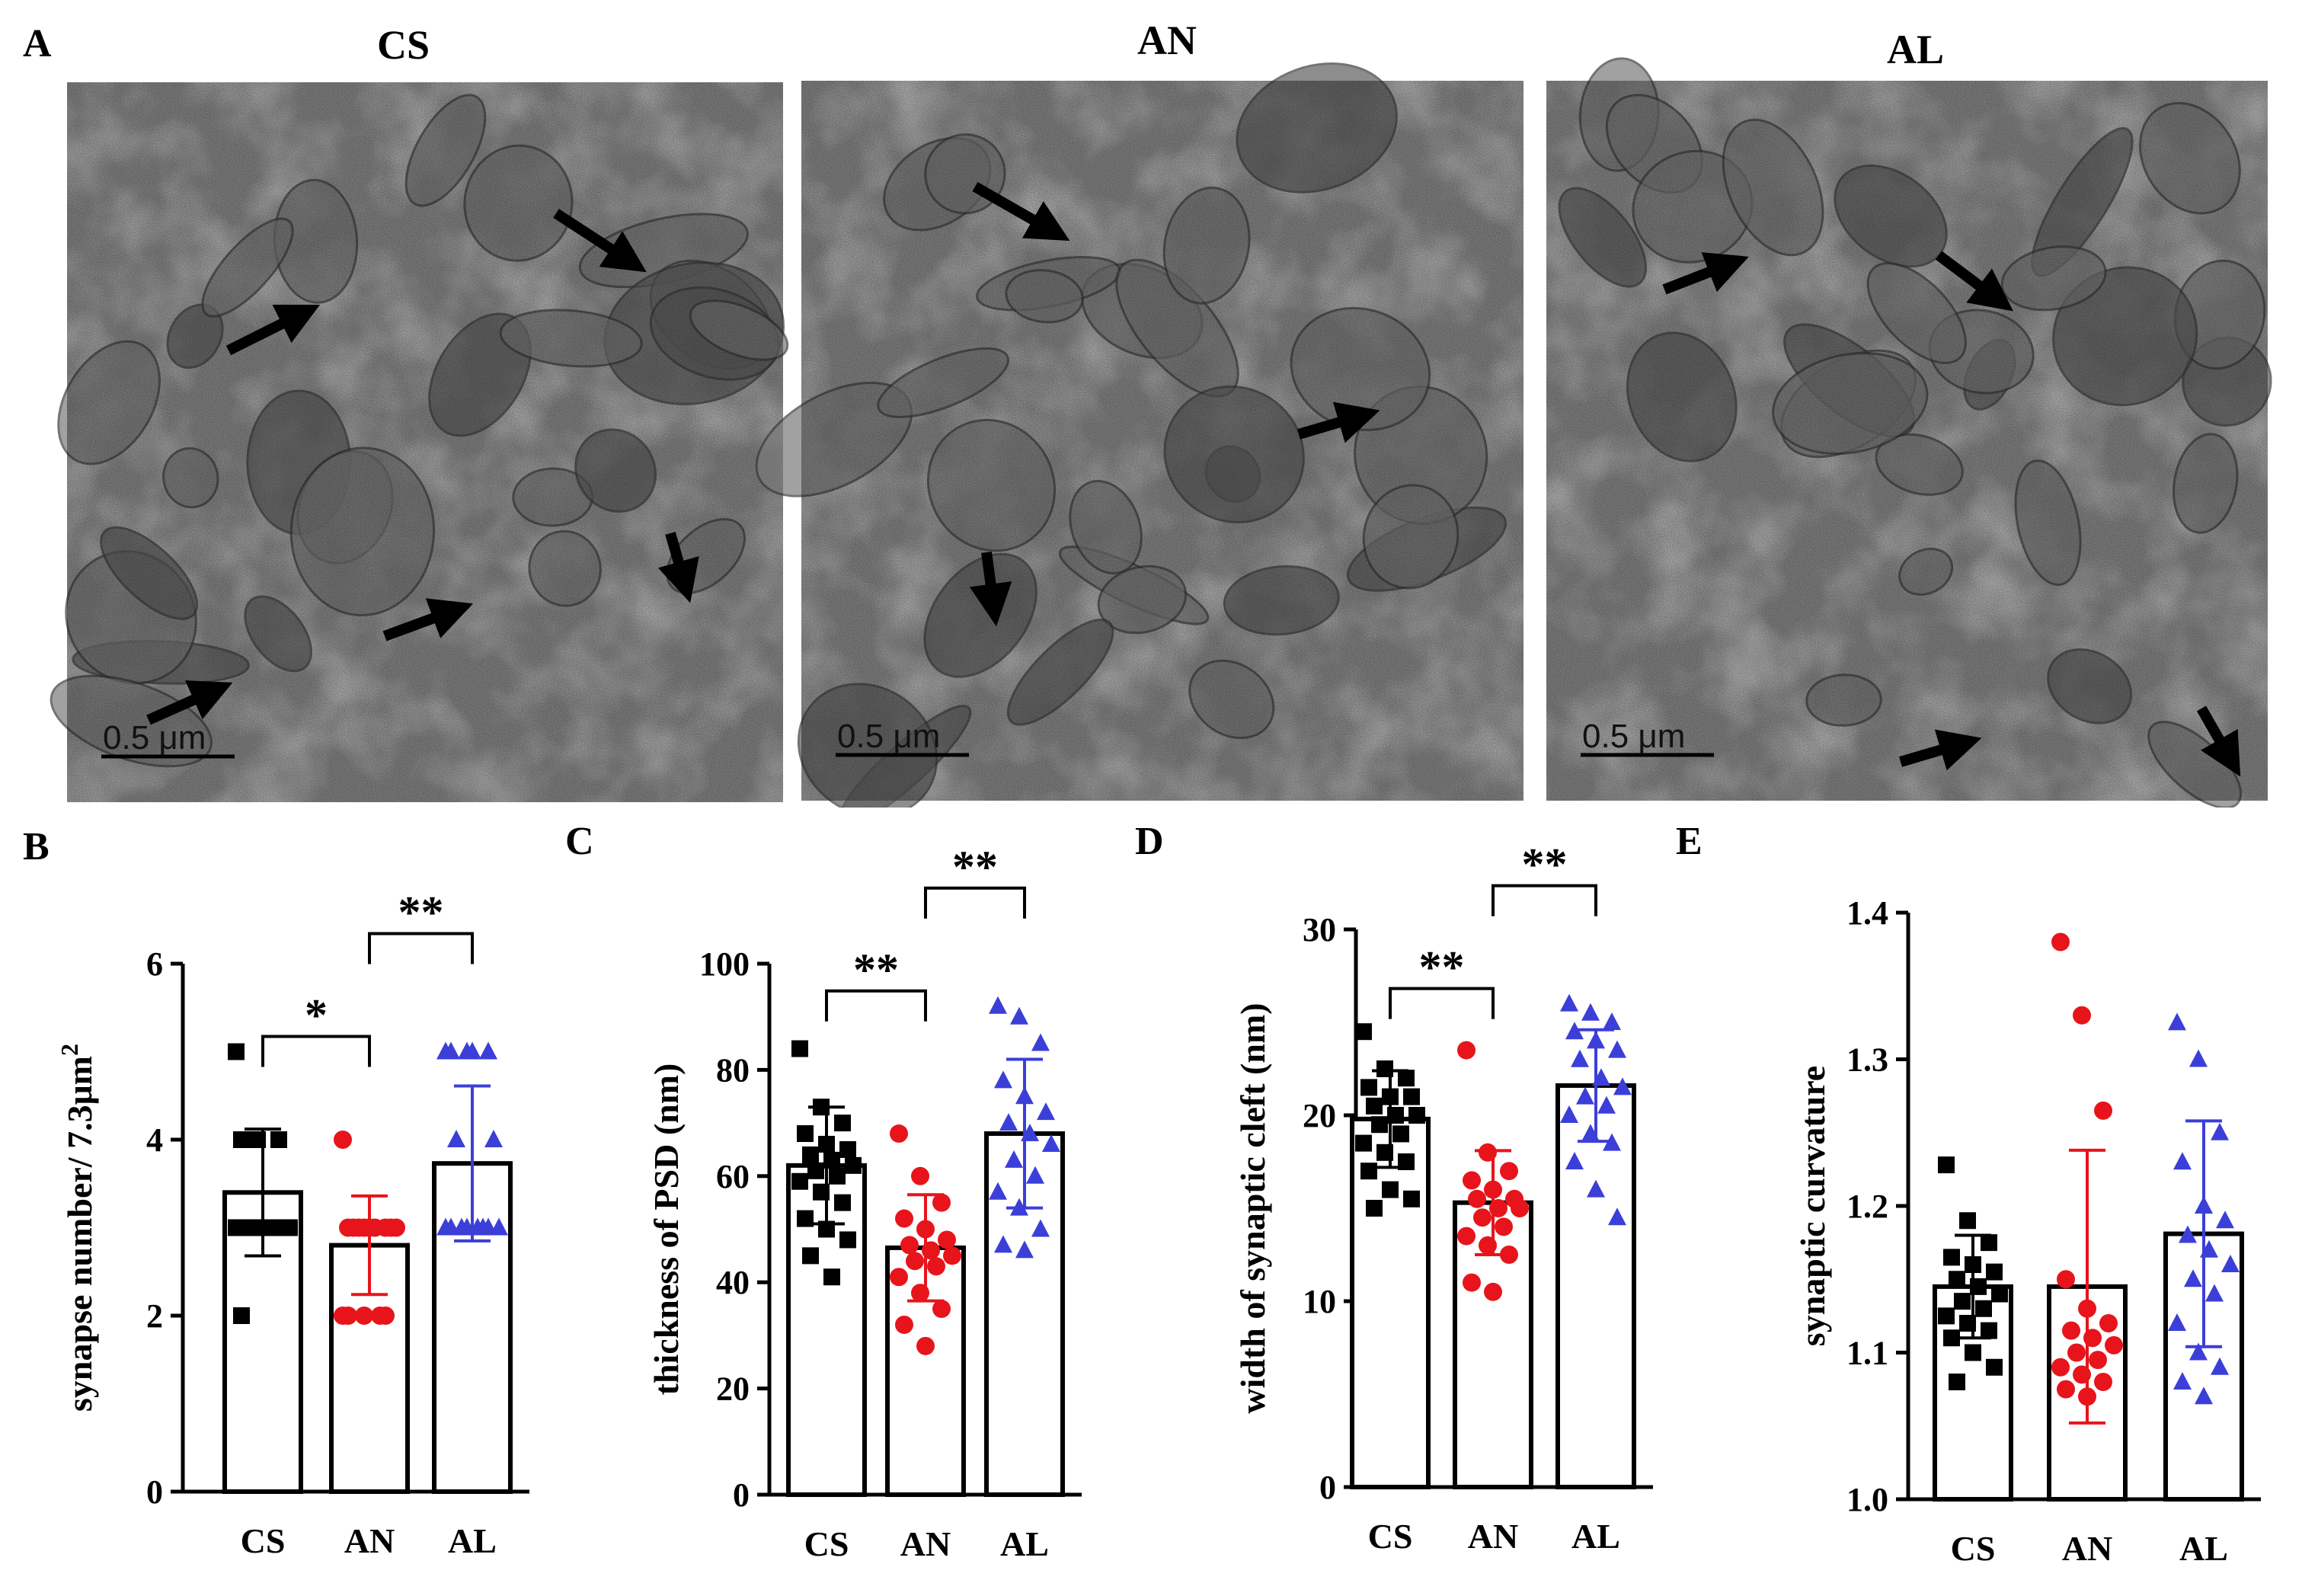 The width and height of the screenshot is (2302, 1596). Describe the element at coordinates (1167, 40) in the screenshot. I see `micrograph-title-an: AN` at that location.